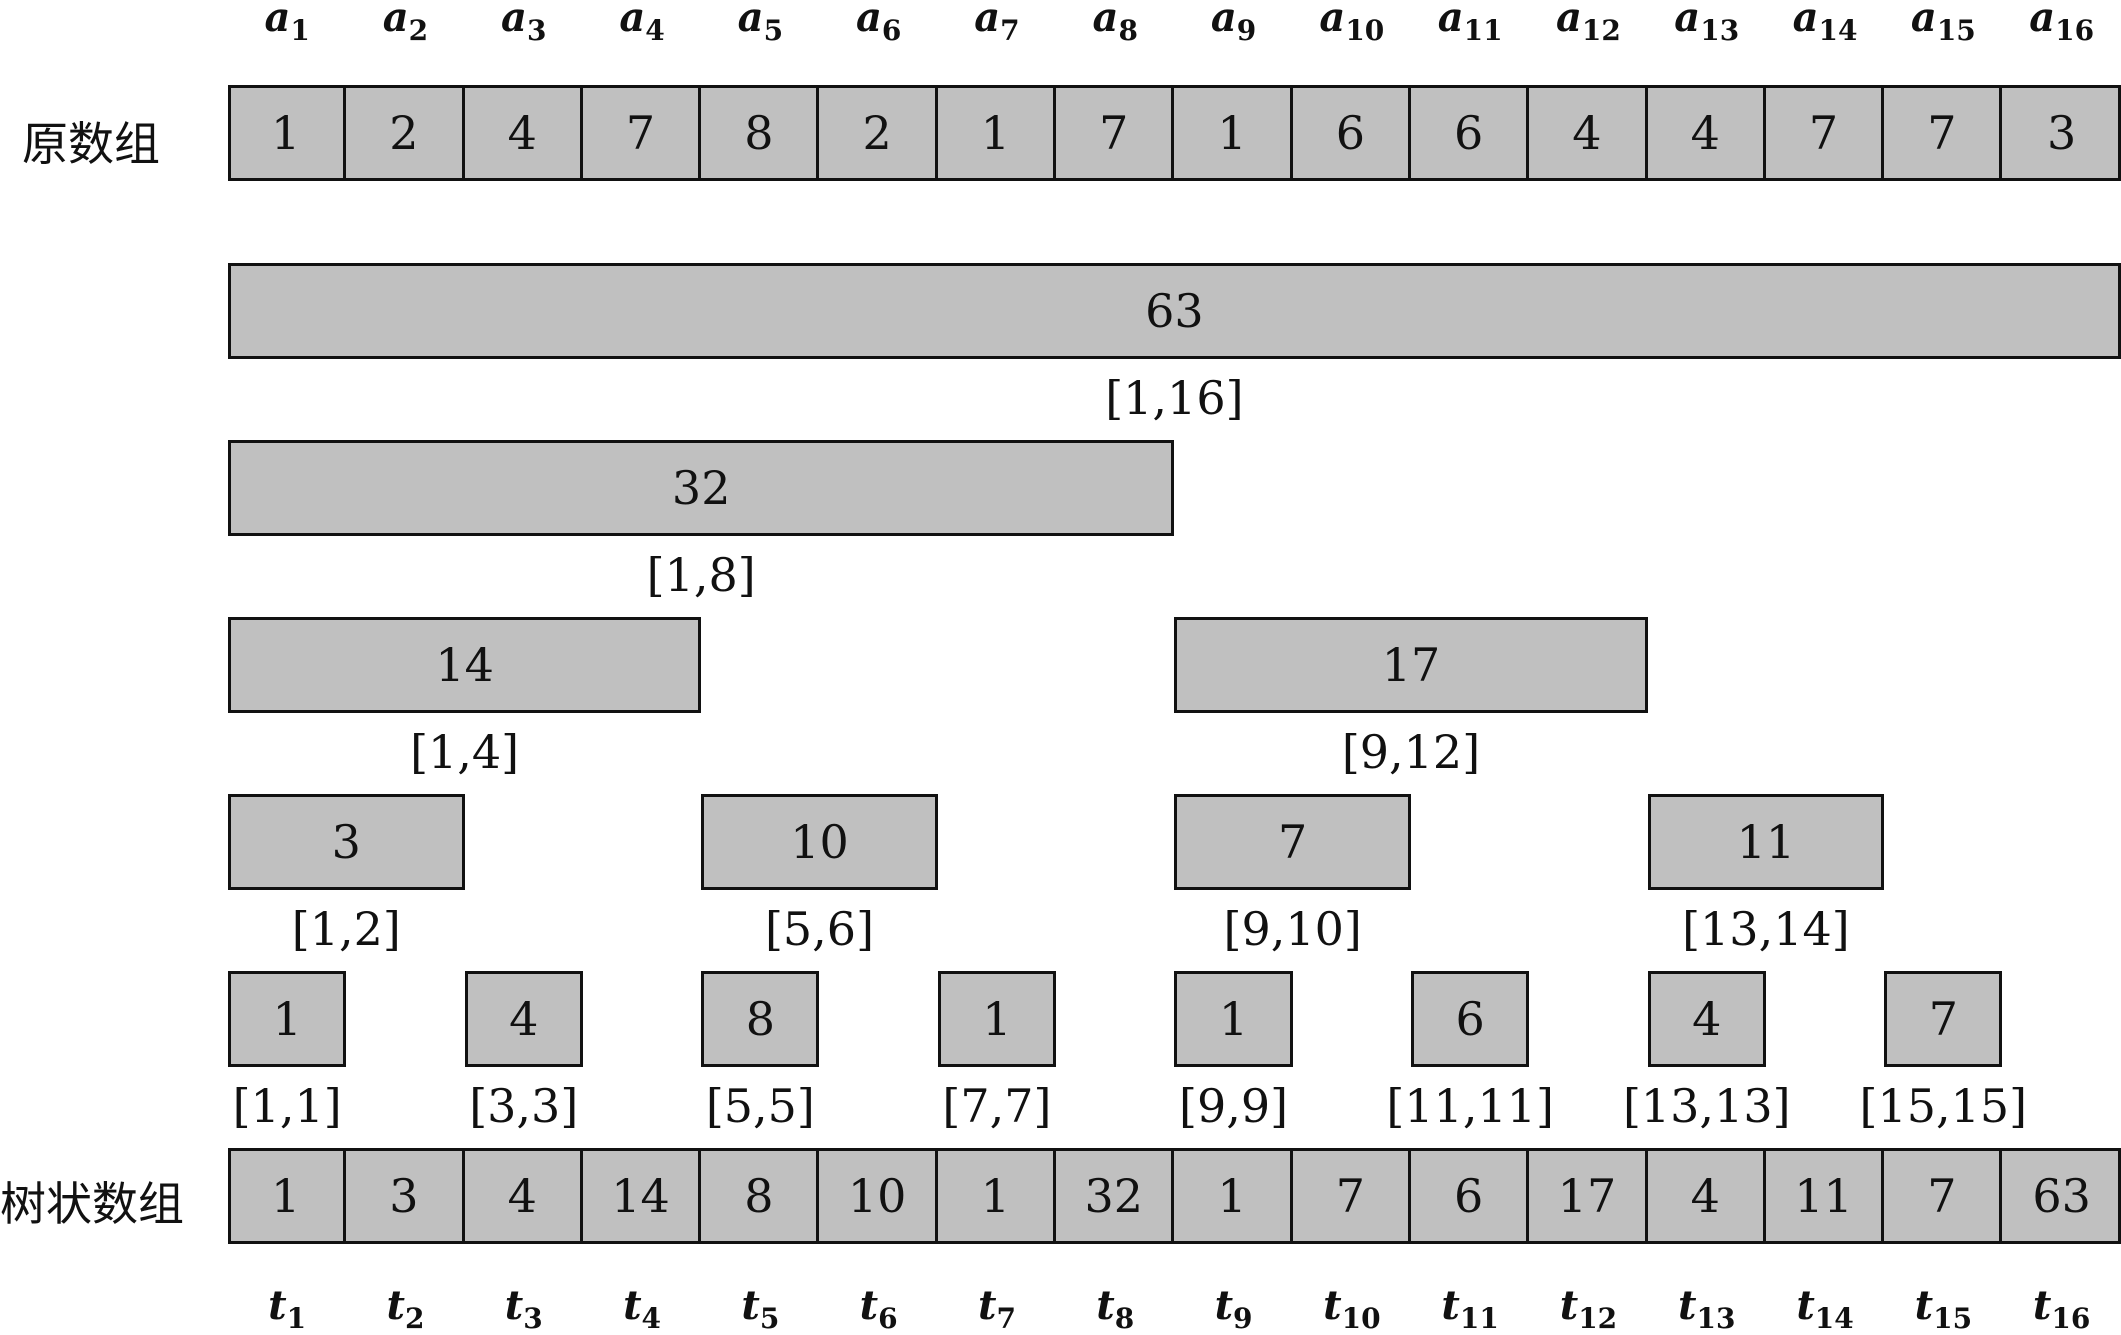 Image resolution: width=2121 pixels, height=1335 pixels. What do you see at coordinates (760, 1196) in the screenshot?
I see `tree-cell: 8` at bounding box center [760, 1196].